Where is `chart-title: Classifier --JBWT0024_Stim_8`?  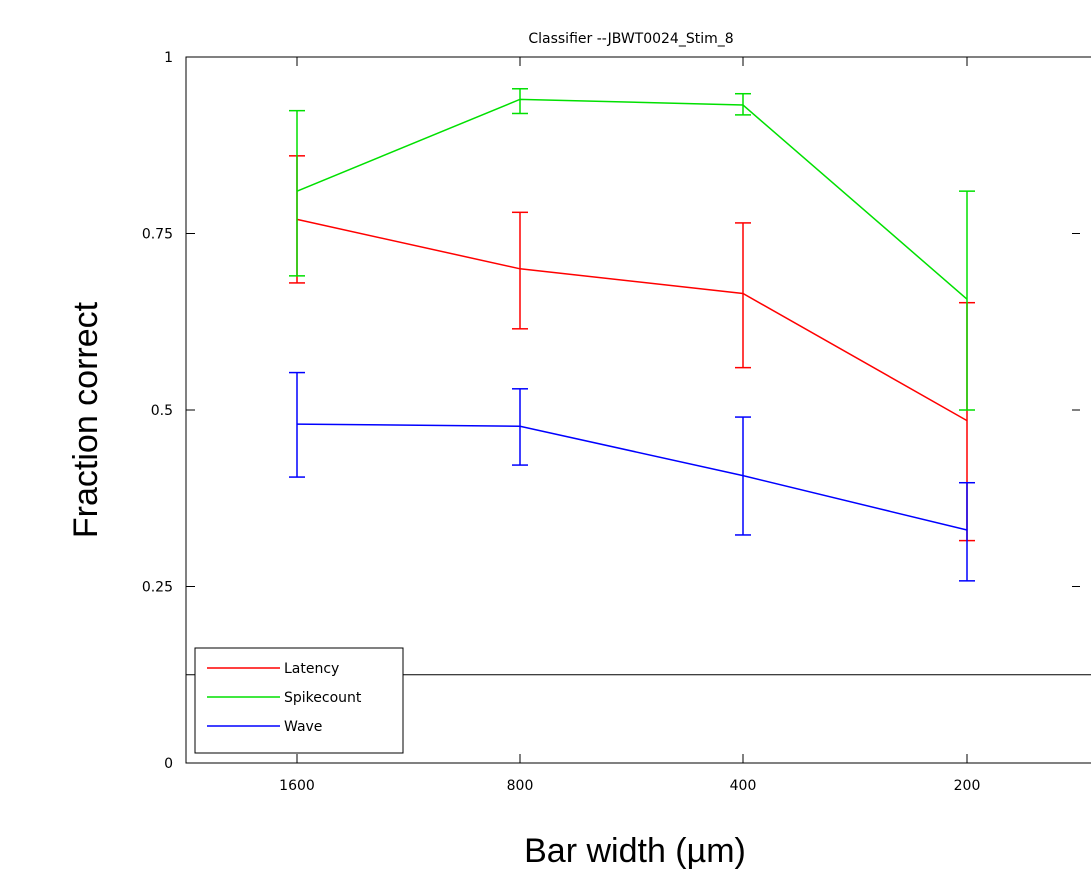 chart-title: Classifier --JBWT0024_Stim_8 is located at coordinates (630, 39).